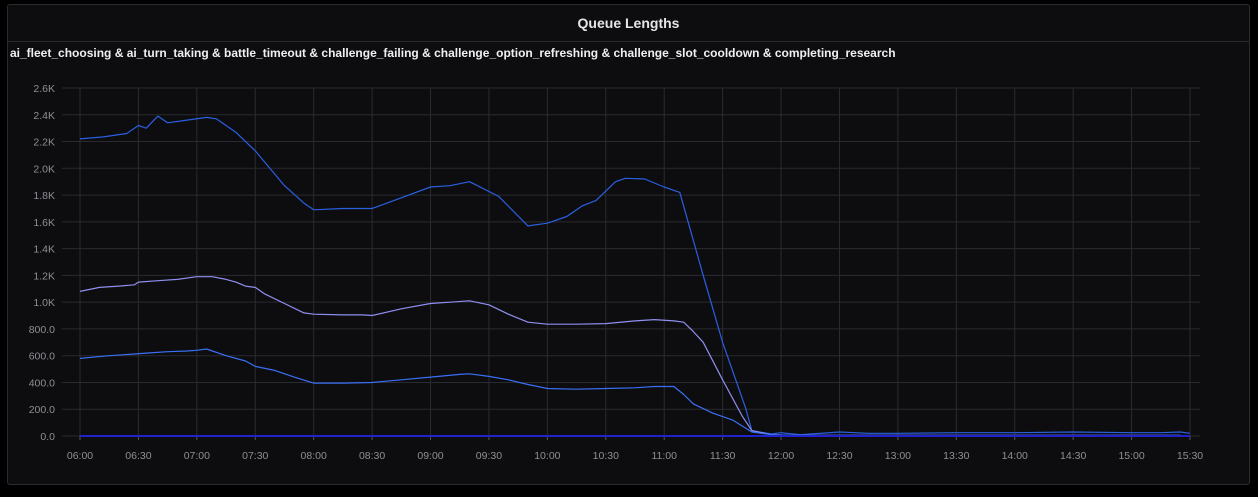 This screenshot has height=497, width=1258. What do you see at coordinates (255, 456) in the screenshot?
I see `x-tick-label: 07:30` at bounding box center [255, 456].